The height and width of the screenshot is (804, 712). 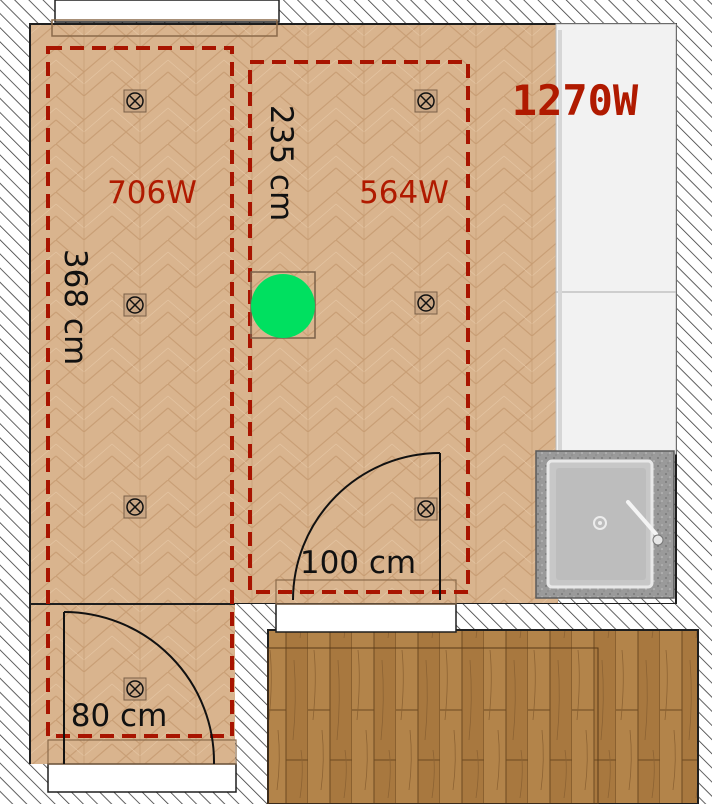 What do you see at coordinates (483, 716) in the screenshot?
I see `plank-floor` at bounding box center [483, 716].